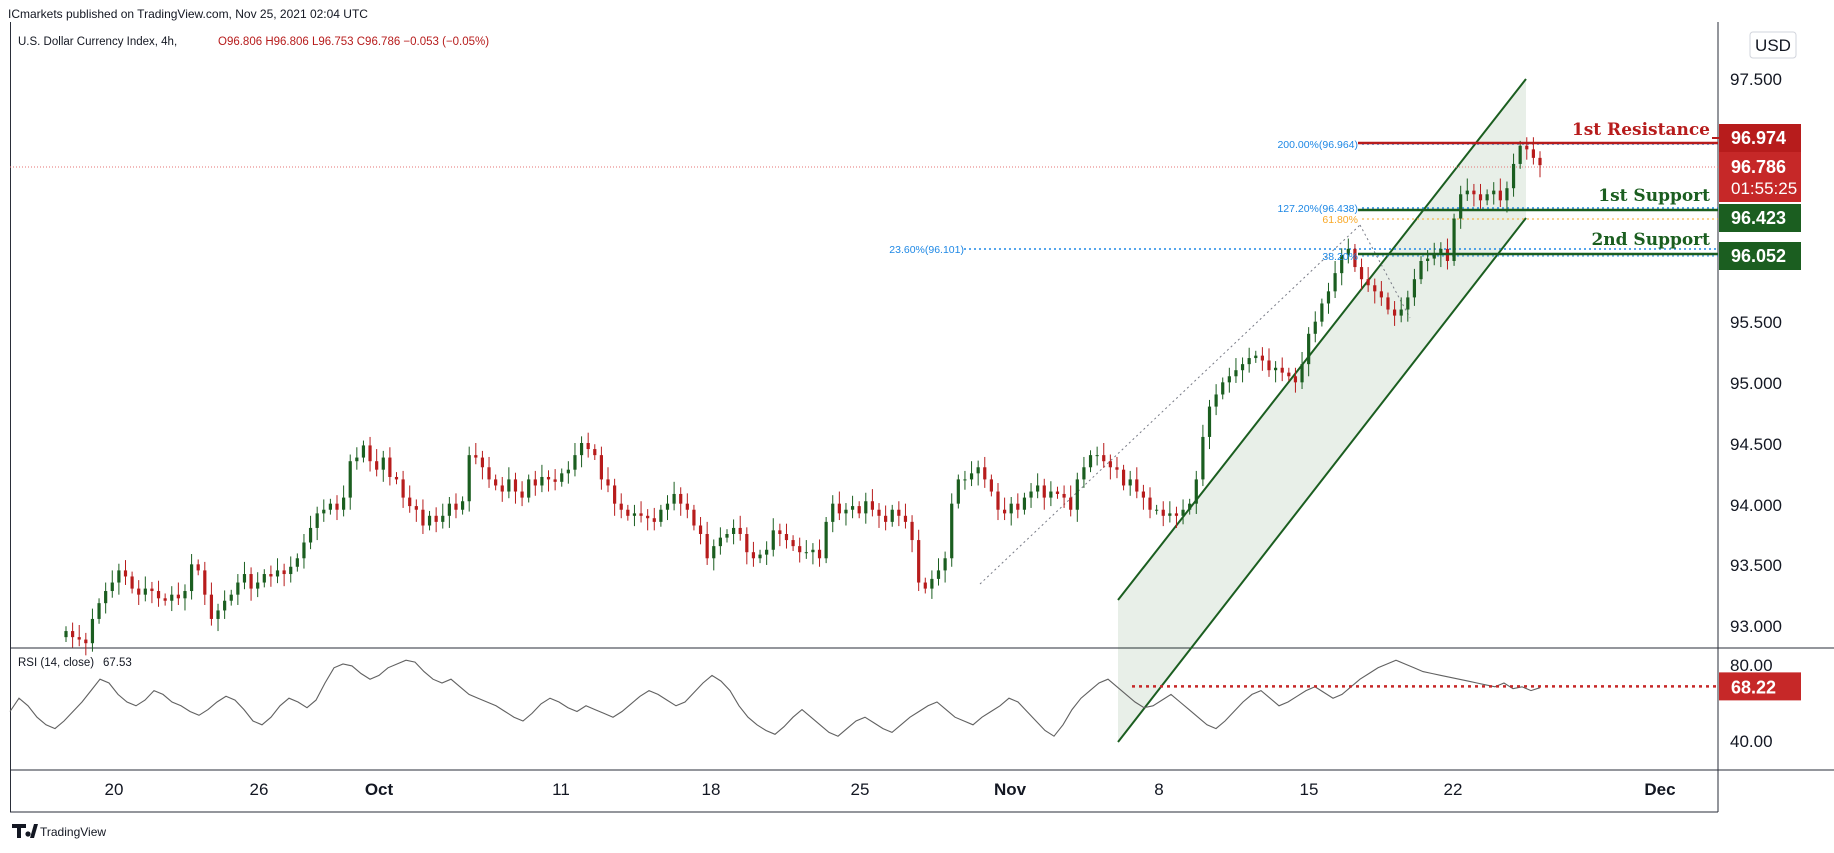 The height and width of the screenshot is (853, 1834). What do you see at coordinates (73, 832) in the screenshot?
I see `tradingview-logo-text: TradingView` at bounding box center [73, 832].